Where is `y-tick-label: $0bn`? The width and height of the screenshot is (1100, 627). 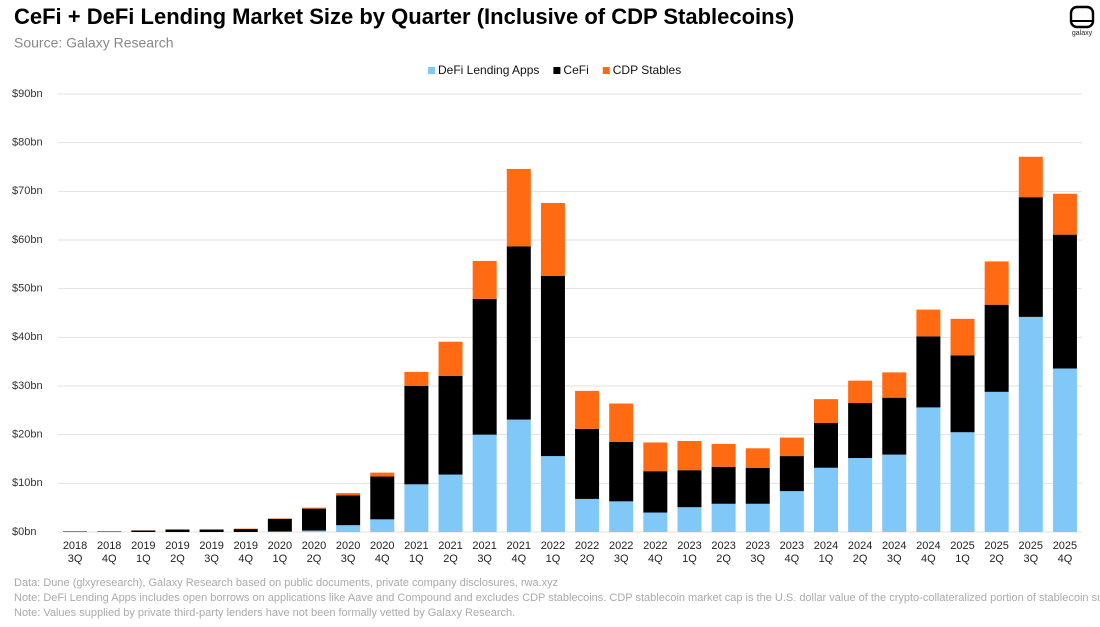 y-tick-label: $0bn is located at coordinates (24, 532).